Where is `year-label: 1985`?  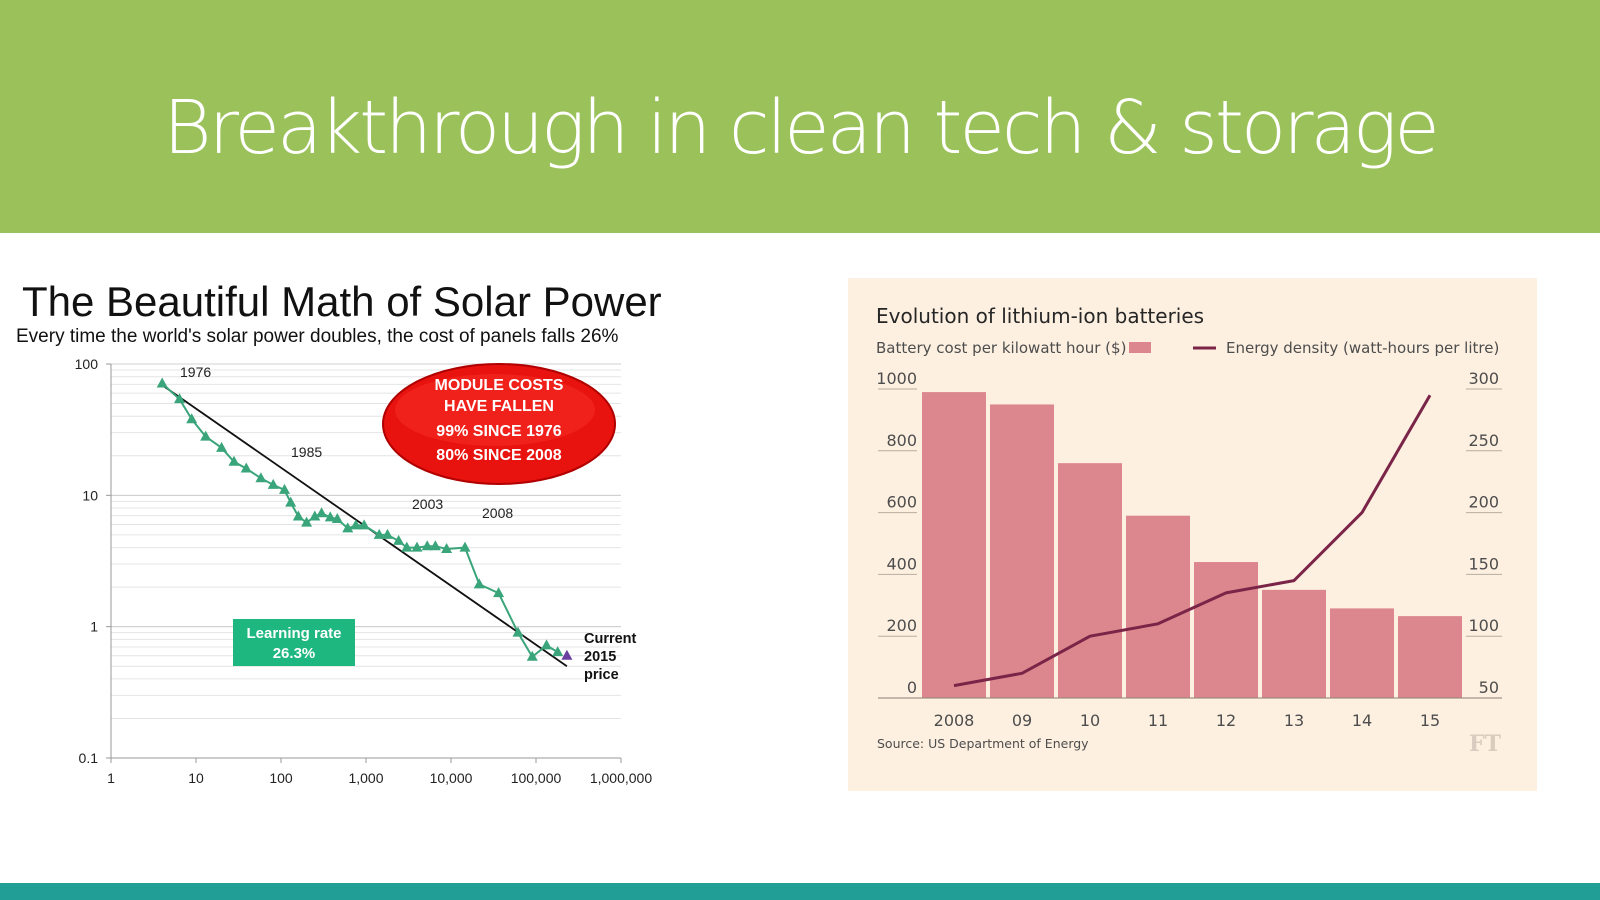
year-label: 1985 is located at coordinates (306, 452).